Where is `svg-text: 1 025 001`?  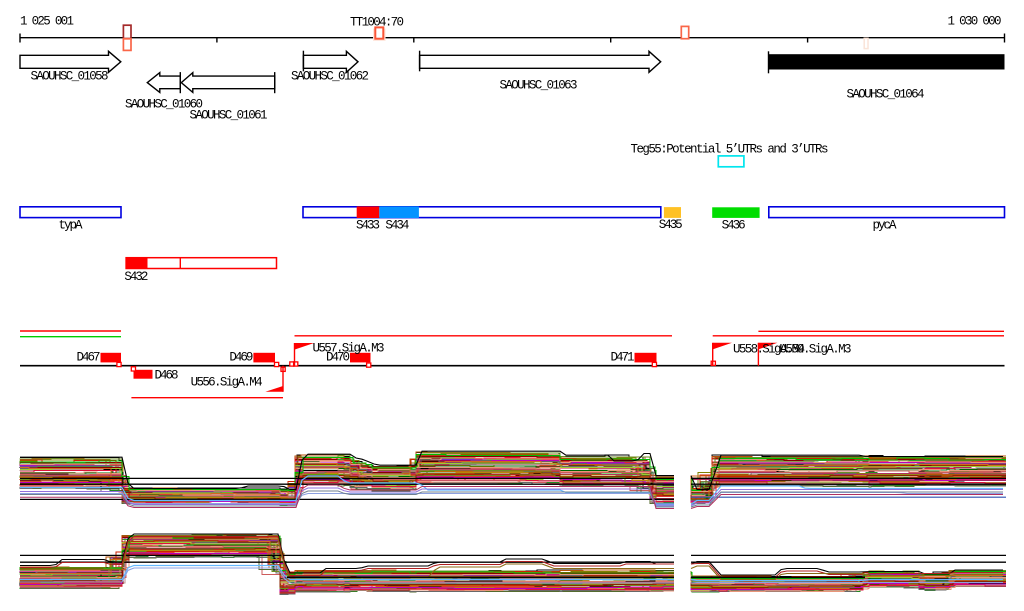
svg-text: 1 025 001 is located at coordinates (47, 22).